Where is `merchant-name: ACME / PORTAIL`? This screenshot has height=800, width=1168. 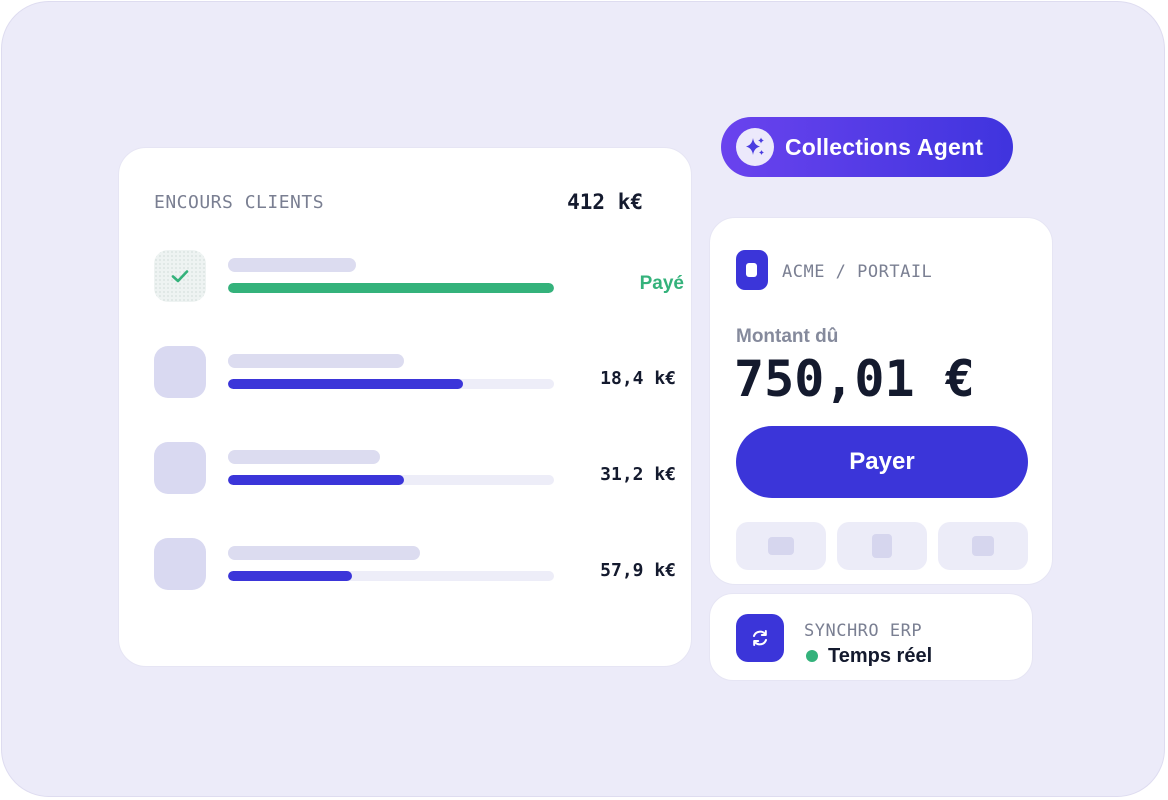
merchant-name: ACME / PORTAIL is located at coordinates (857, 272).